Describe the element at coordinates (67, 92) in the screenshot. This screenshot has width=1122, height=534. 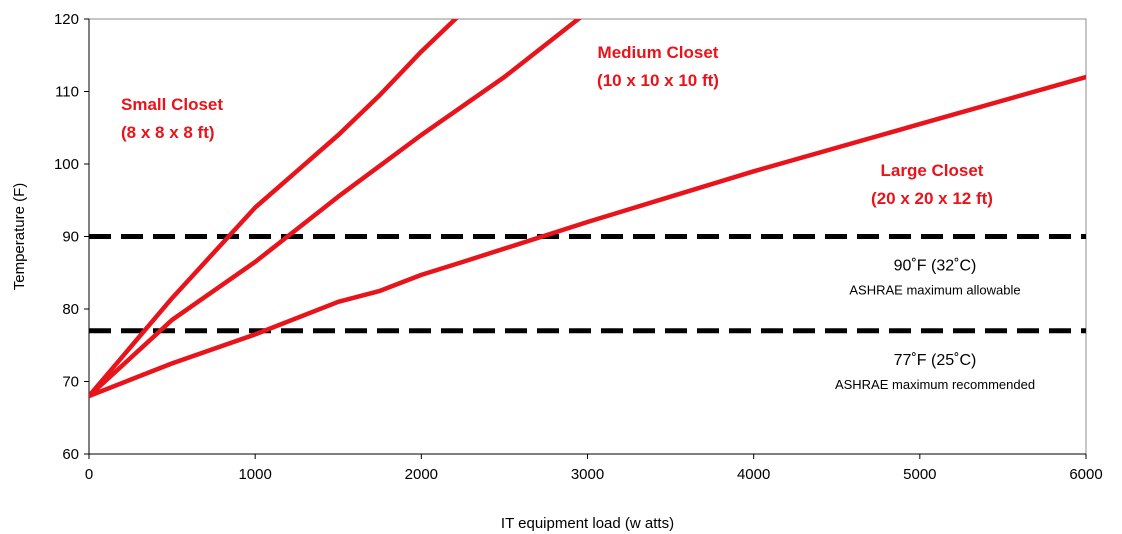
I see `y-tick-label: 110` at that location.